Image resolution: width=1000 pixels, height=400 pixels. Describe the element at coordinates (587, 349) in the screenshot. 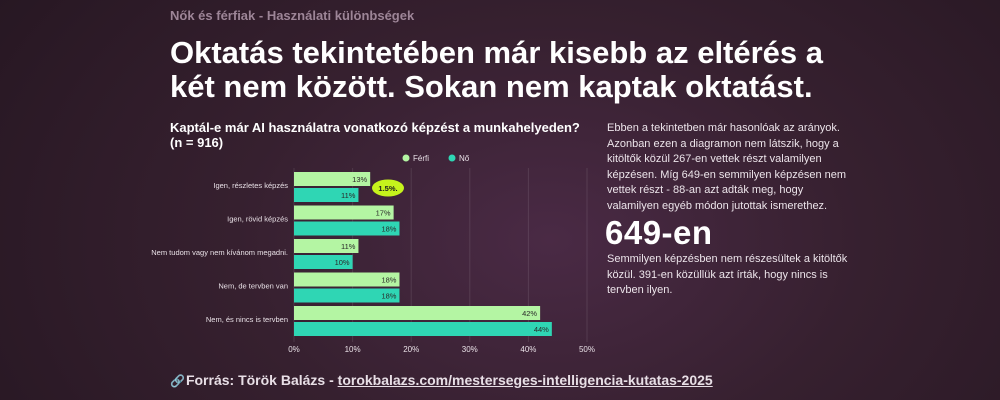

I see `x-tick-label: 50%` at that location.